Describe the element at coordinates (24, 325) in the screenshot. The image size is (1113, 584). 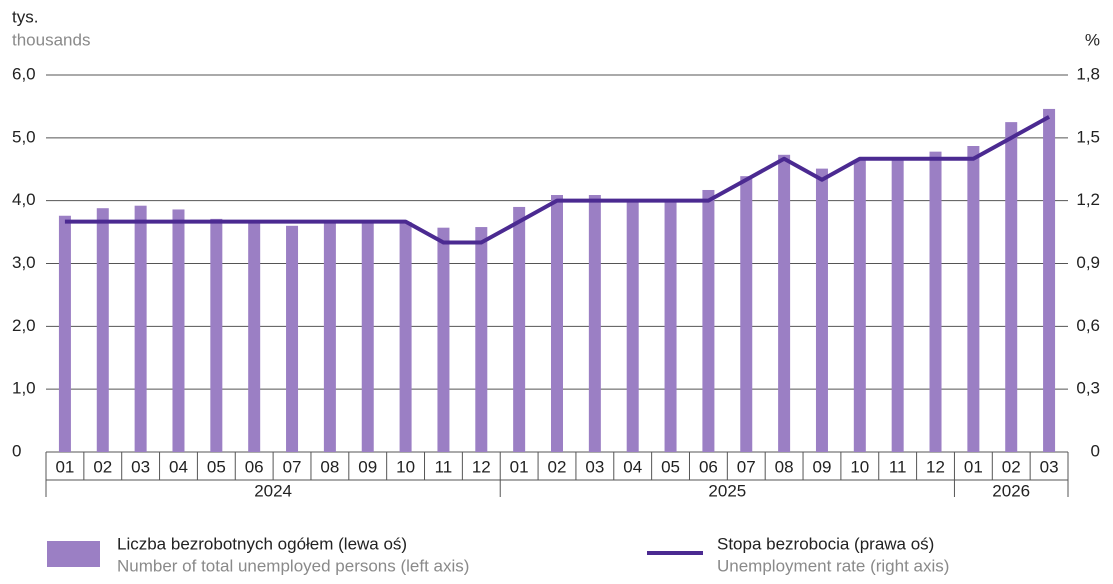
I see `y-tick-label: 2,0` at that location.